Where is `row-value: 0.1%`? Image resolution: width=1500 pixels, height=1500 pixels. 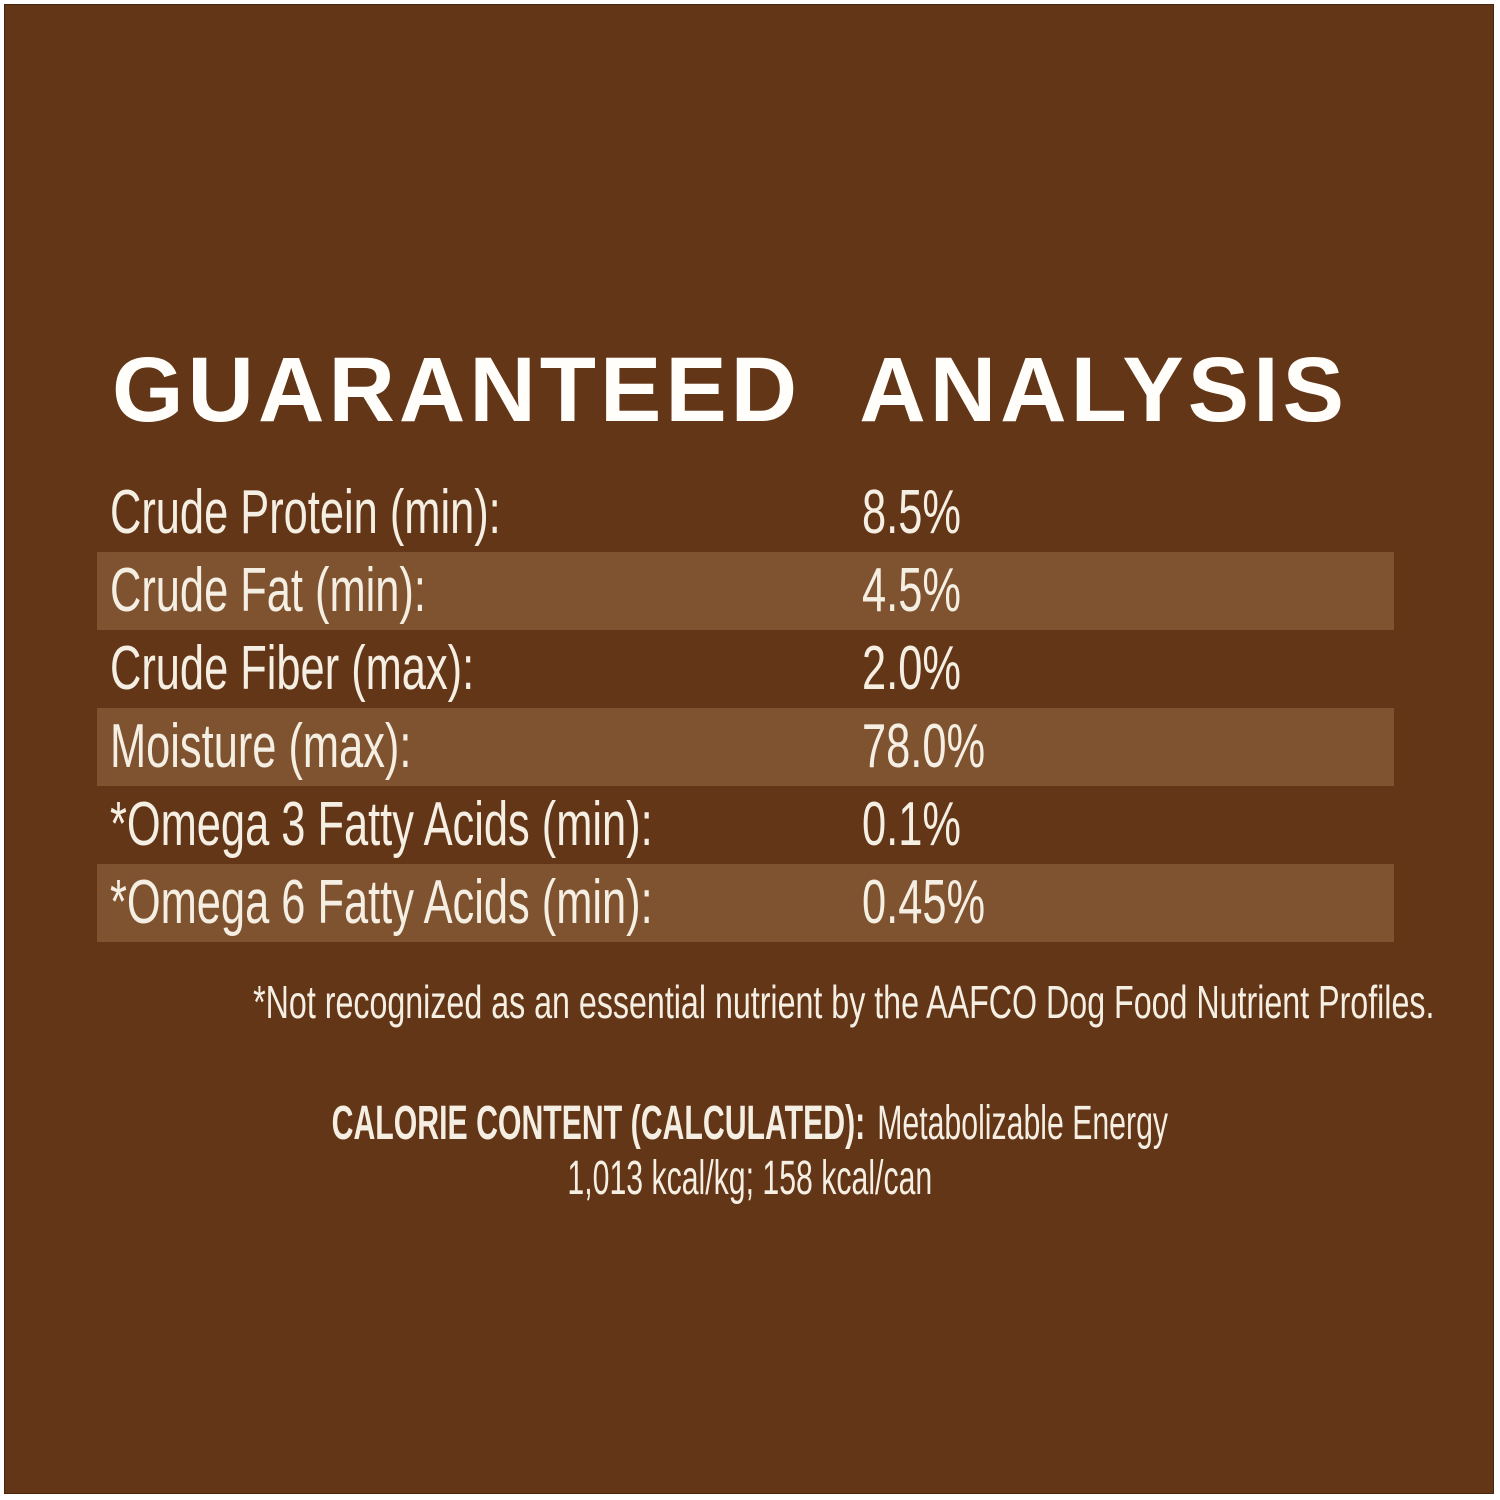 row-value: 0.1% is located at coordinates (911, 824).